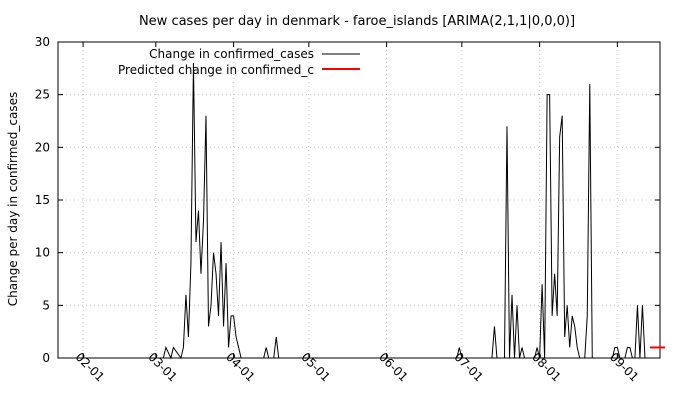 Image resolution: width=680 pixels, height=400 pixels. Describe the element at coordinates (231, 54) in the screenshot. I see `legend-label-actual: Change in confirmed_cases` at that location.